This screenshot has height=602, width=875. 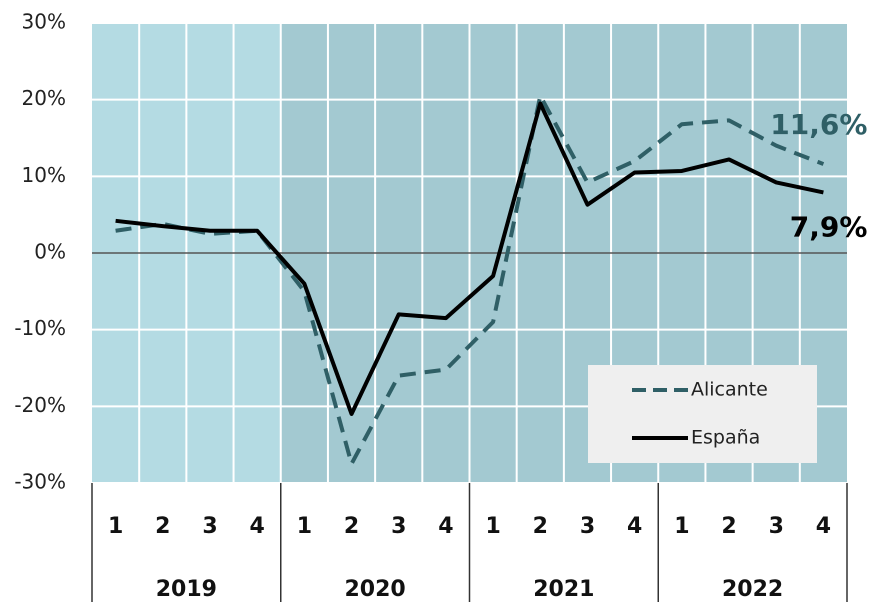 What do you see at coordinates (44, 98) in the screenshot?
I see `y-tick-label: 20%` at bounding box center [44, 98].